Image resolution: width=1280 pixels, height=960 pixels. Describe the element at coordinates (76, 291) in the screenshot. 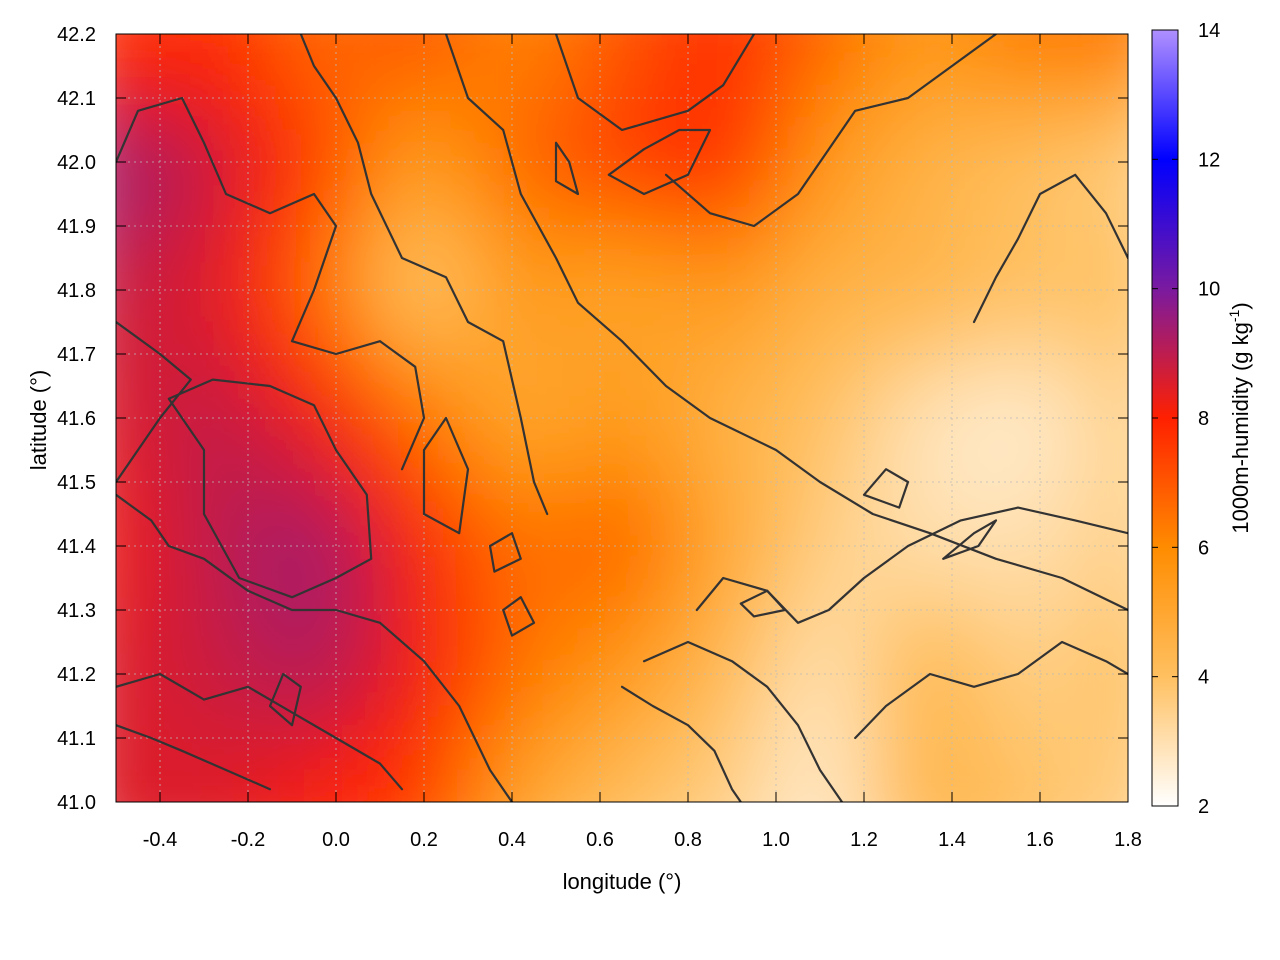

I see `y-tick-label: 41.8` at that location.